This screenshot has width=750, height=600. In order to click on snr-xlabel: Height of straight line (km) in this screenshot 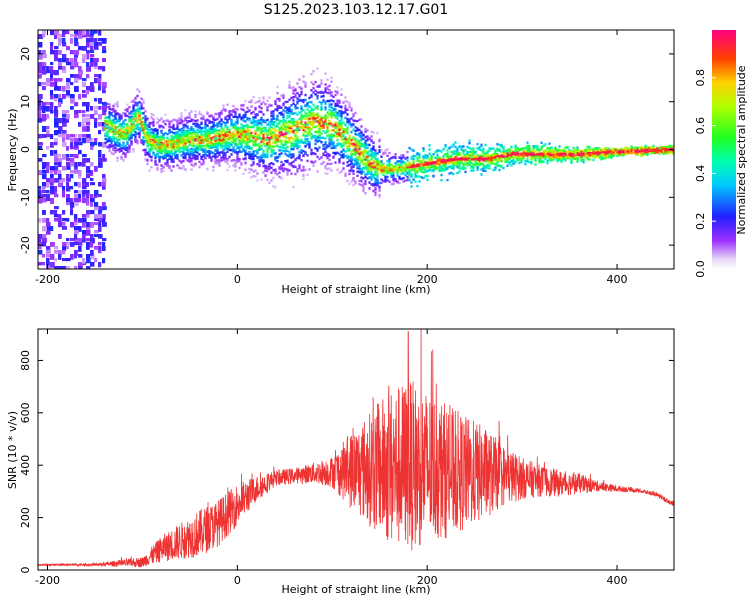, I will do `click(355, 589)`.